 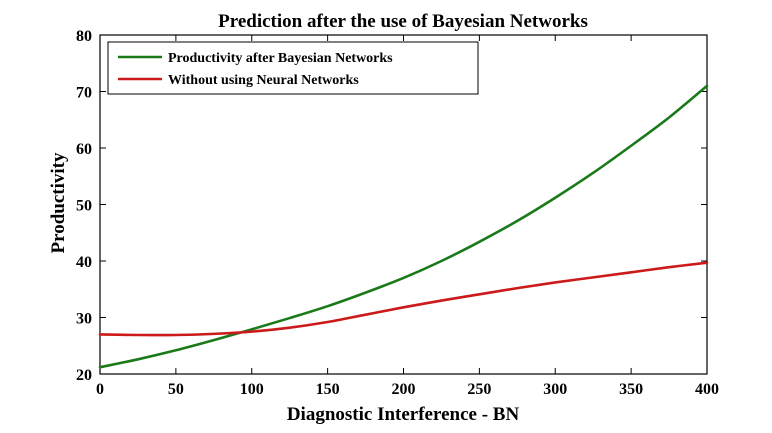 What do you see at coordinates (100, 389) in the screenshot?
I see `x-tick-label: 0` at bounding box center [100, 389].